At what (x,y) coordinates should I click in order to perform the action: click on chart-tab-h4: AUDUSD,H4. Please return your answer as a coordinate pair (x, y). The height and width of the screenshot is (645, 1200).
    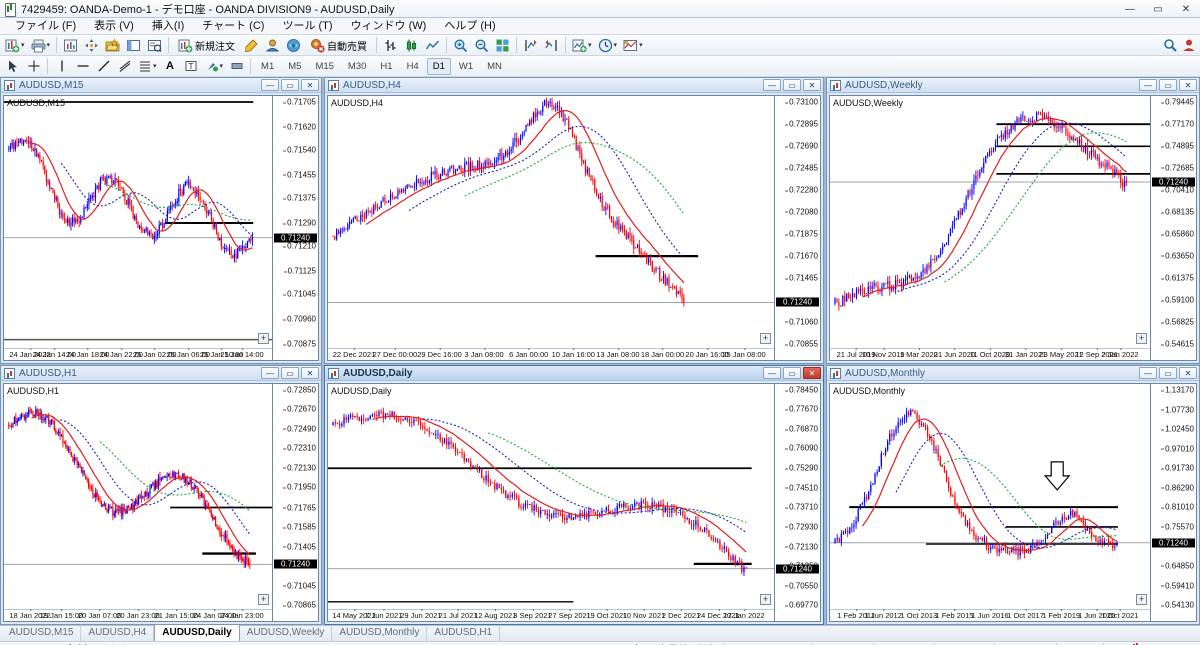
    Looking at the image, I should click on (118, 633).